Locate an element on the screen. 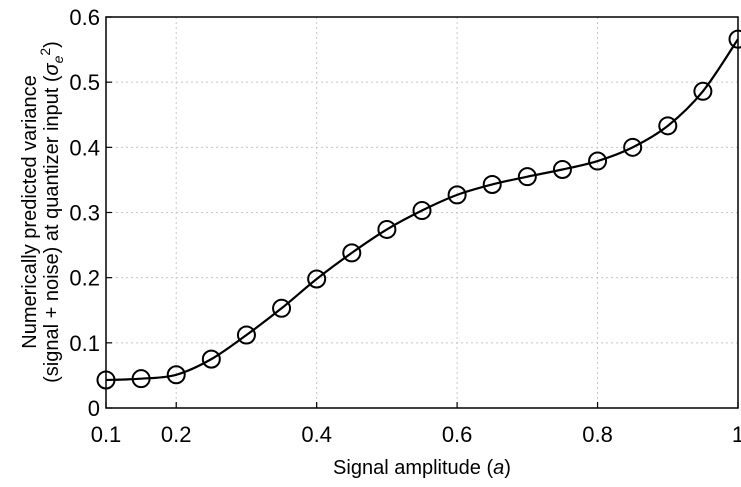 This screenshot has width=741, height=487. y-axis-label-line-1: Numerically predicted variance is located at coordinates (30, 211).